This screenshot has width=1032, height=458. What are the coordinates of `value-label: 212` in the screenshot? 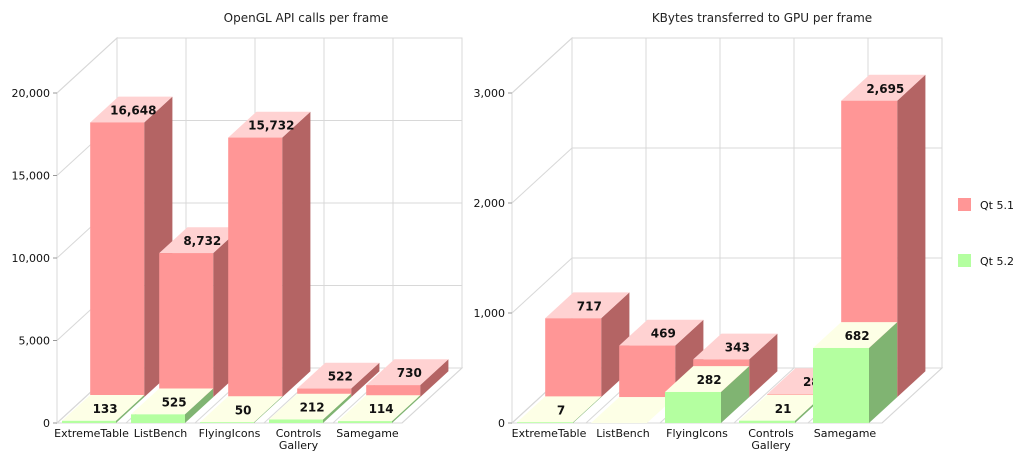 It's located at (312, 408).